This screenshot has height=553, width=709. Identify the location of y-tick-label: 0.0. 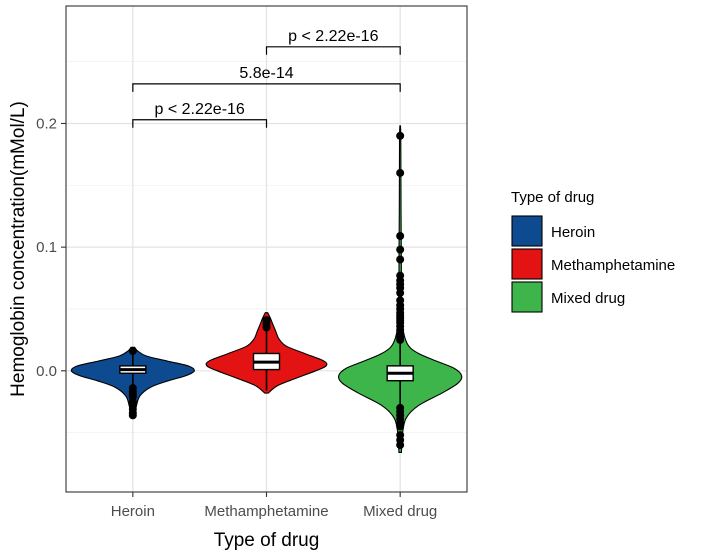
(46, 371).